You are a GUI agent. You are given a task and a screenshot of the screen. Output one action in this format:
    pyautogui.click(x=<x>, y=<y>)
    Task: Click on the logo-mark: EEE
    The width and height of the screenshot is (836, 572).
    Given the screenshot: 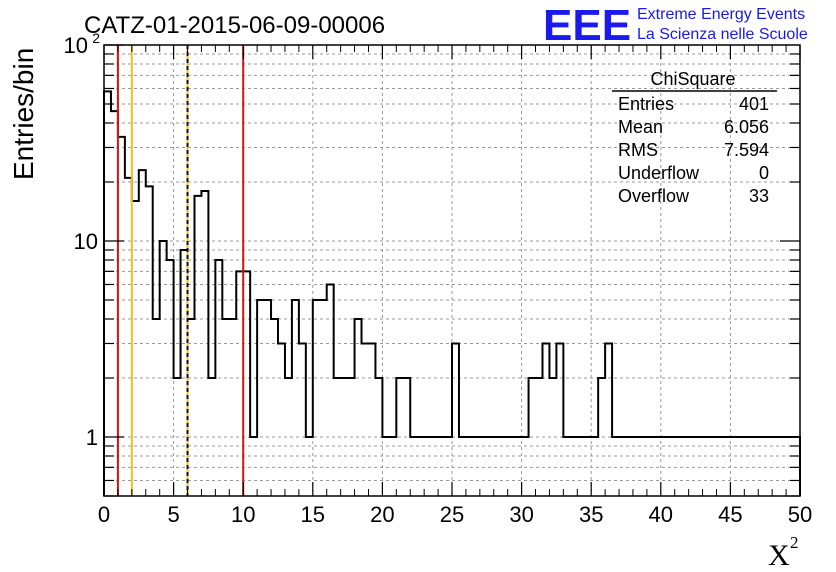 What is the action you would take?
    pyautogui.click(x=587, y=25)
    